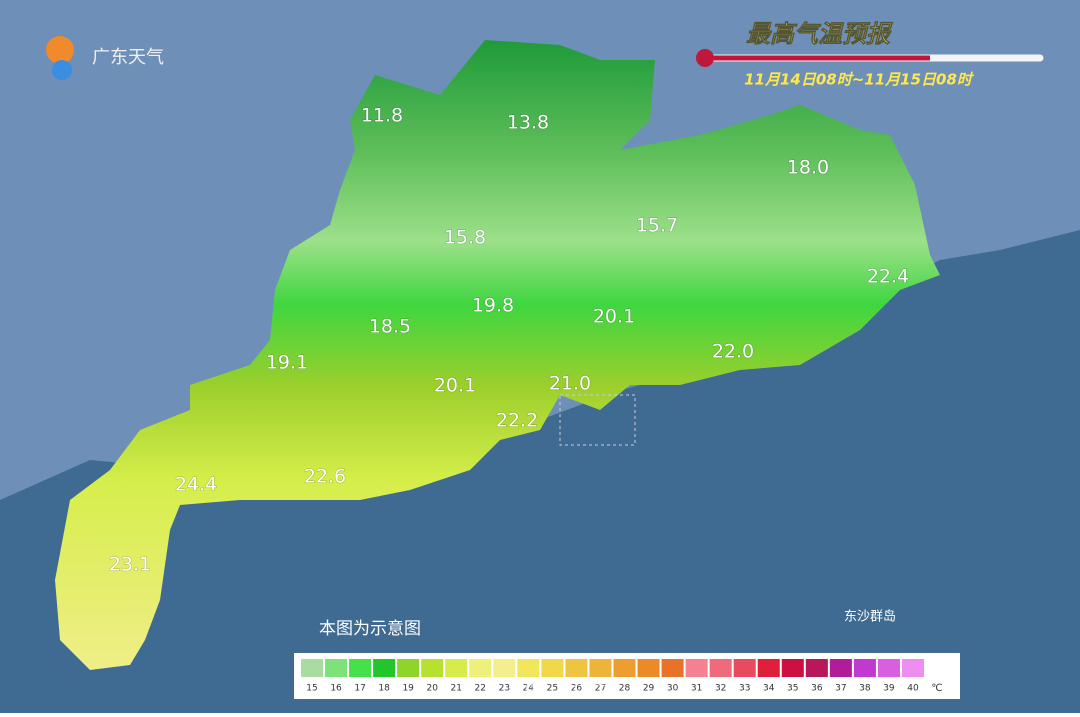 This screenshot has height=717, width=1080. Describe the element at coordinates (888, 277) in the screenshot. I see `temperature-label: 22.4` at that location.